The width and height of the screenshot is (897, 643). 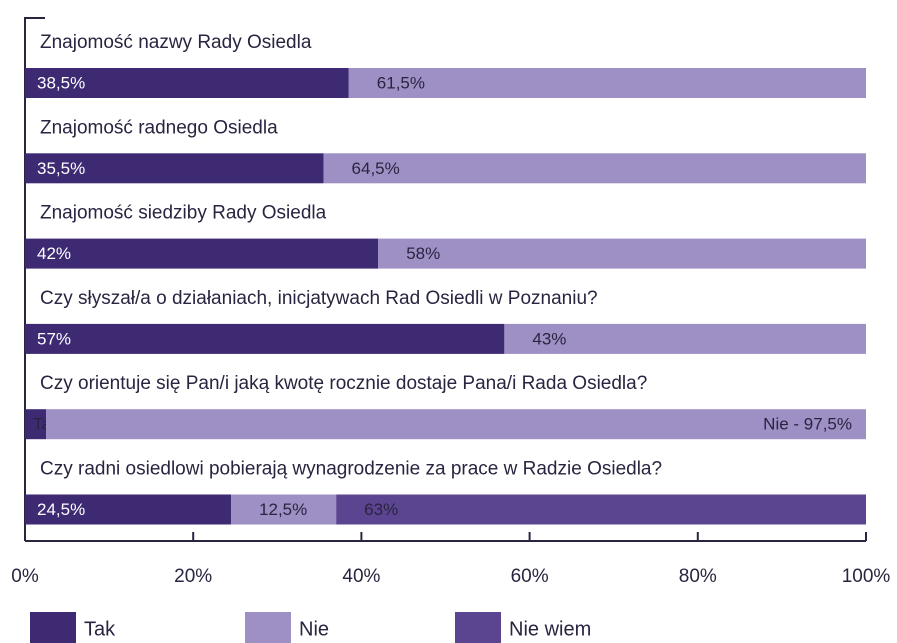 I want to click on frame-line, so click(x=34, y=279).